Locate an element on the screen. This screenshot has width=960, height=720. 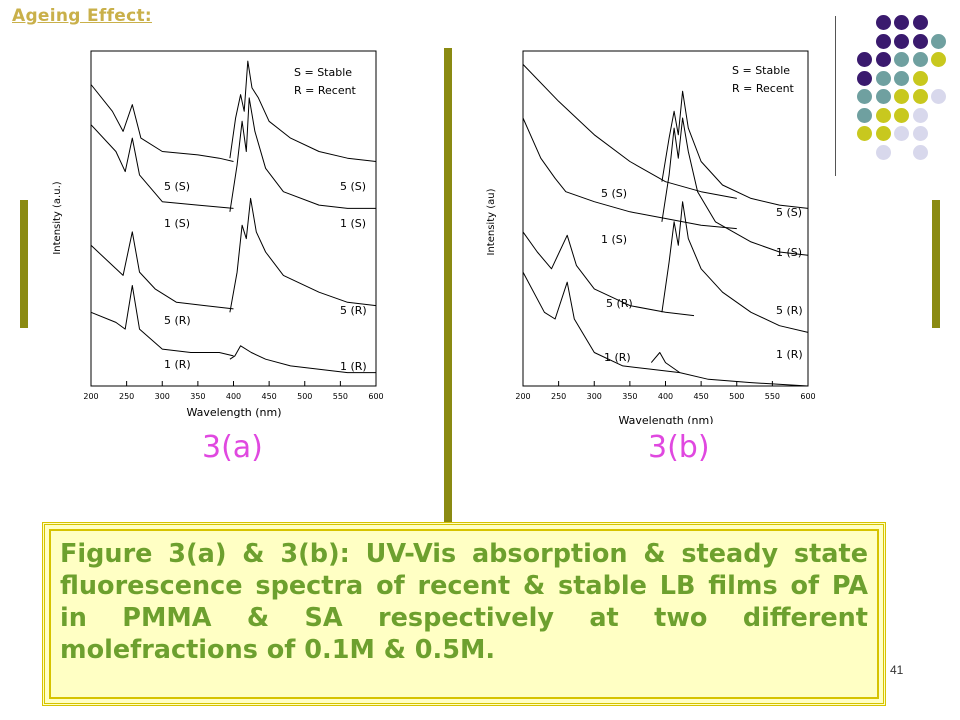
plot-frame is located at coordinates (233, 218).